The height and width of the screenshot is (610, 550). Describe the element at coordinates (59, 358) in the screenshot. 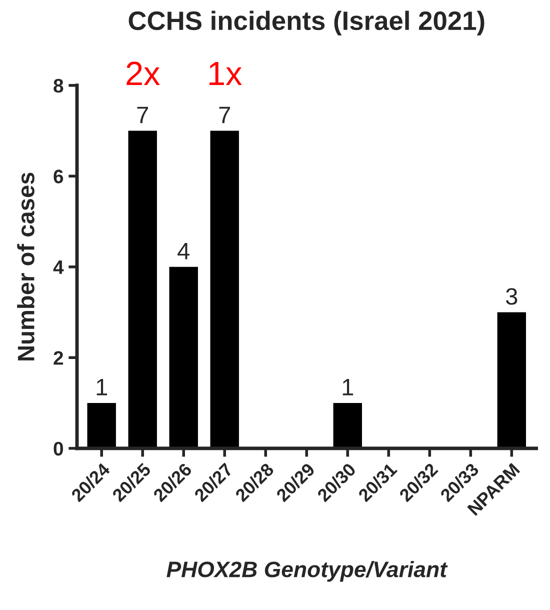

I see `y-tick-label: 2` at that location.